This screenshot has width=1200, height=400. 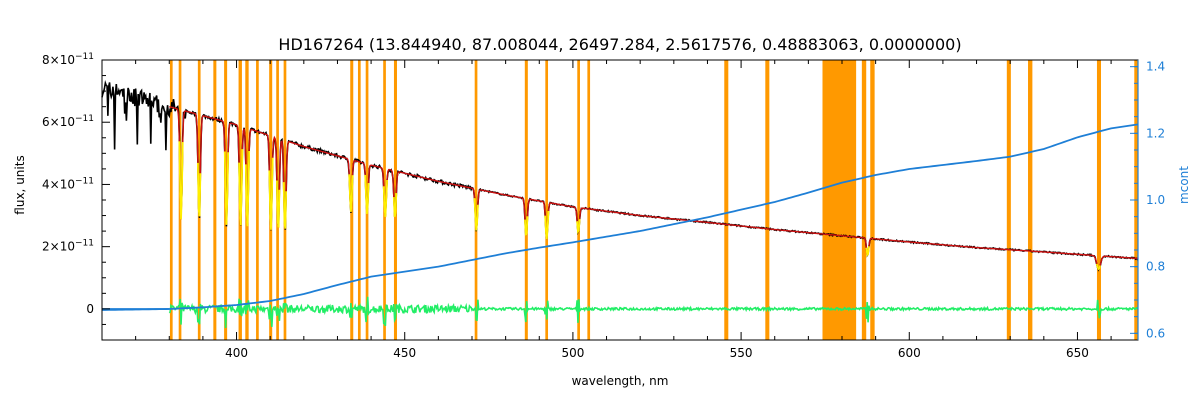 I want to click on x-axis-label: wavelength, nm, so click(x=620, y=381).